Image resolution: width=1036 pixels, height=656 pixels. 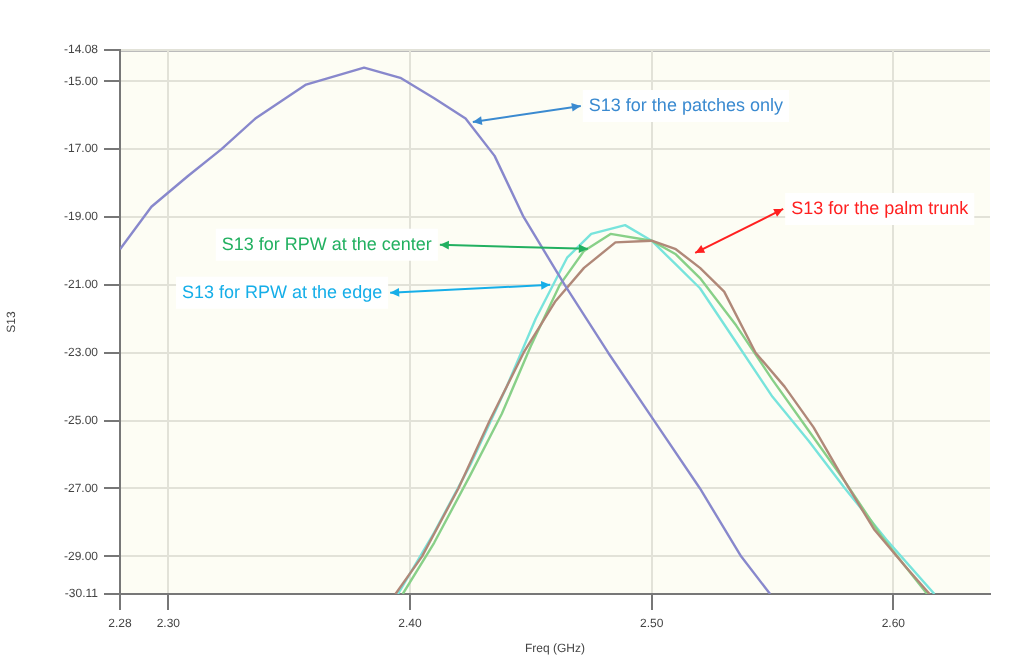 What do you see at coordinates (686, 104) in the screenshot?
I see `annotation: S13 for the patches only` at bounding box center [686, 104].